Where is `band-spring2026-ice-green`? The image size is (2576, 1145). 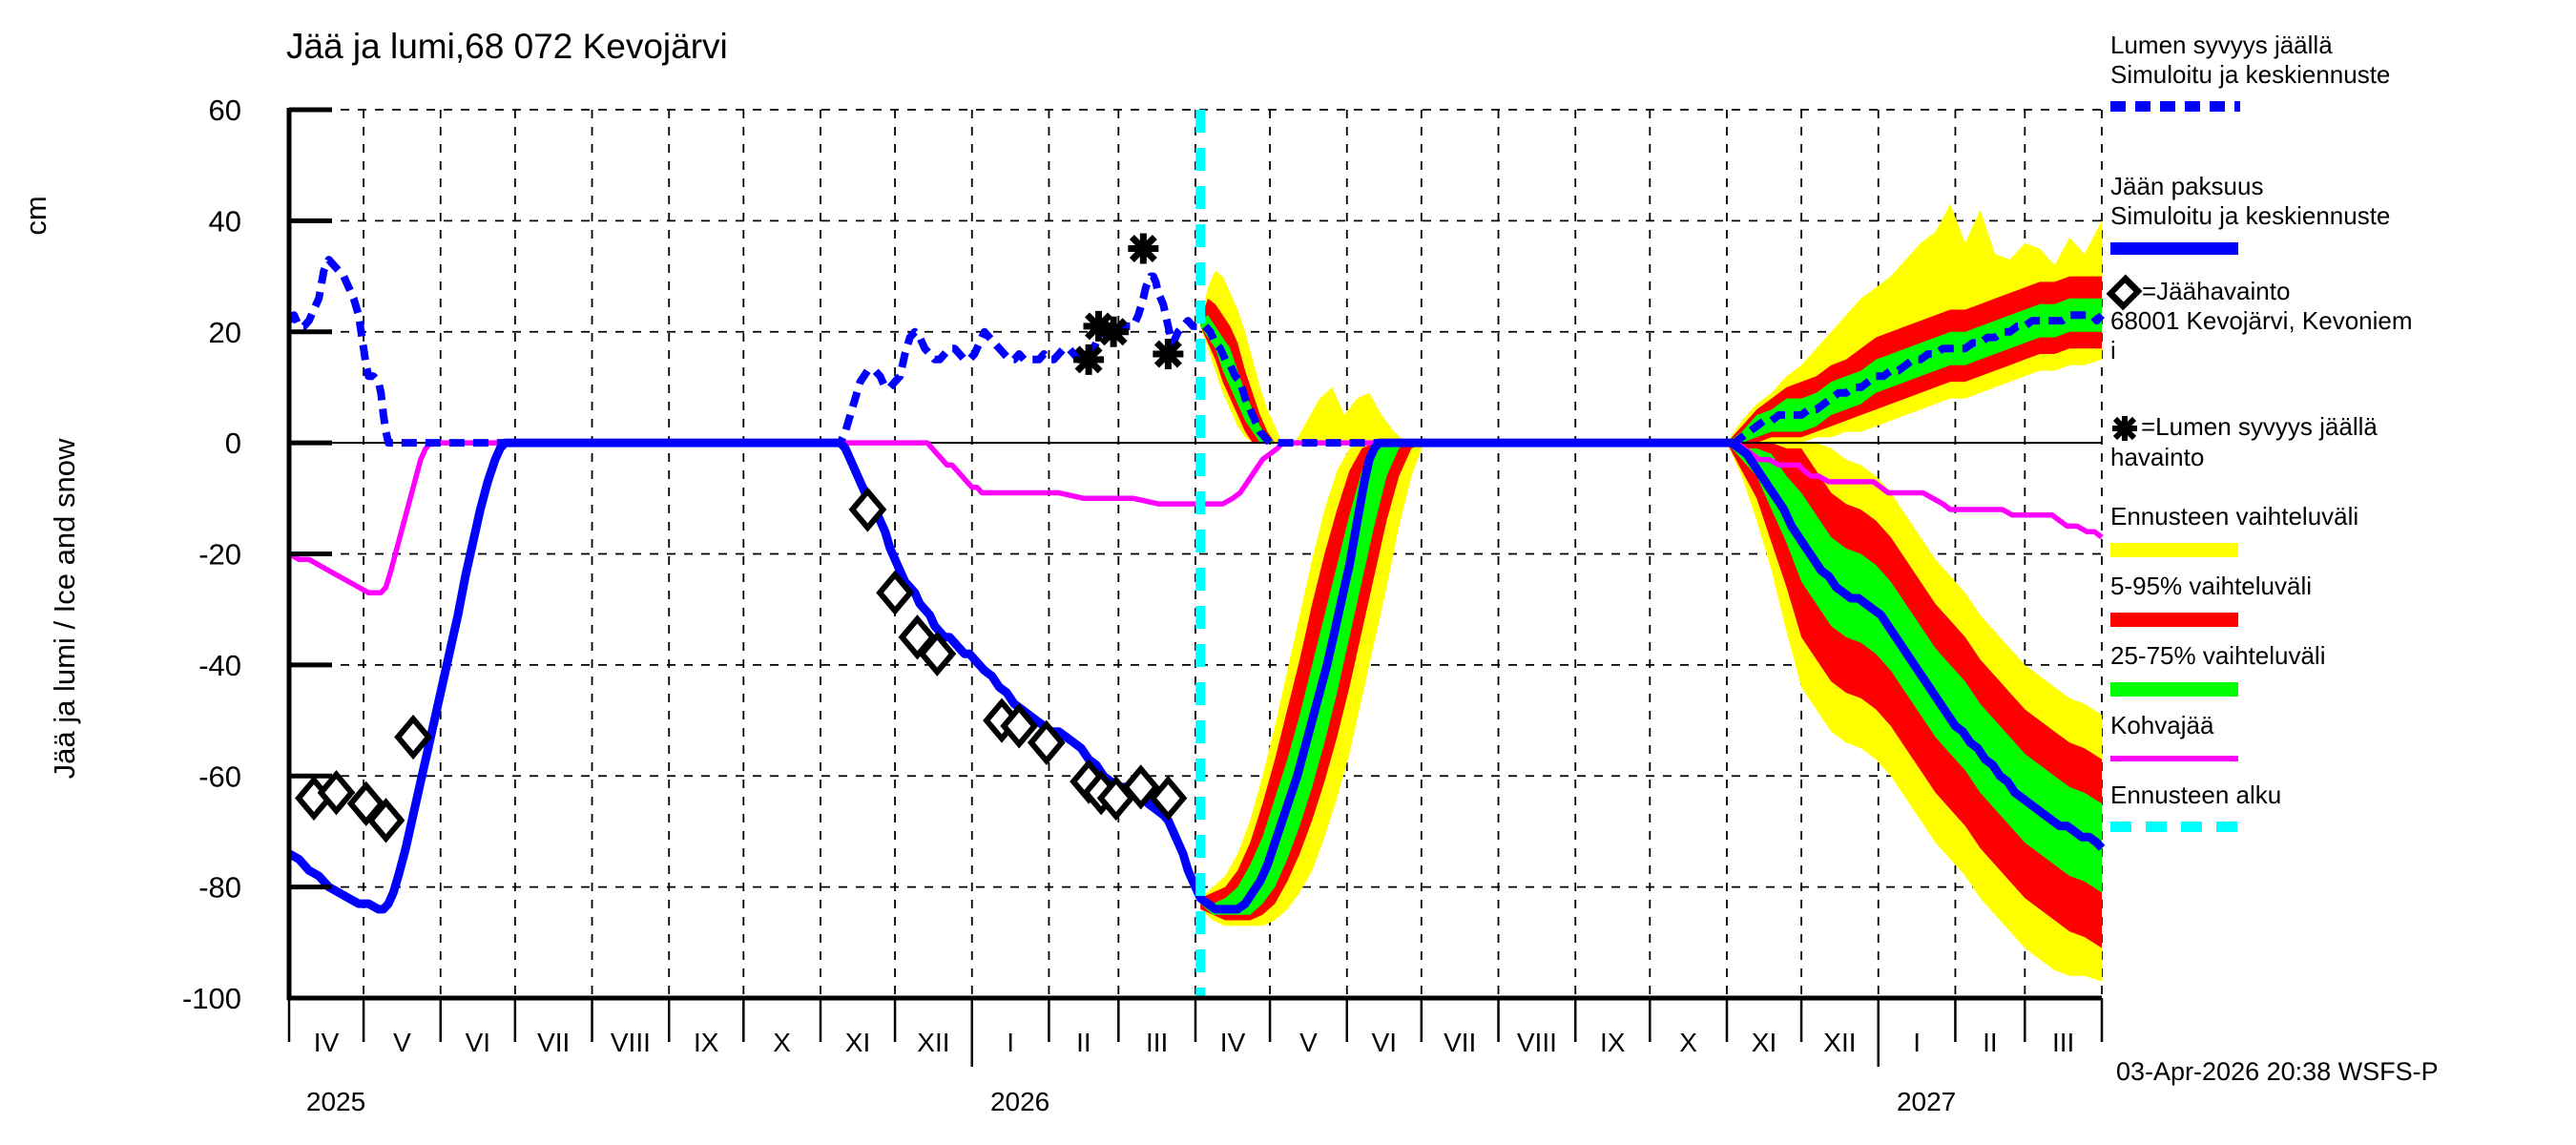 band-spring2026-ice-green is located at coordinates (1312, 679).